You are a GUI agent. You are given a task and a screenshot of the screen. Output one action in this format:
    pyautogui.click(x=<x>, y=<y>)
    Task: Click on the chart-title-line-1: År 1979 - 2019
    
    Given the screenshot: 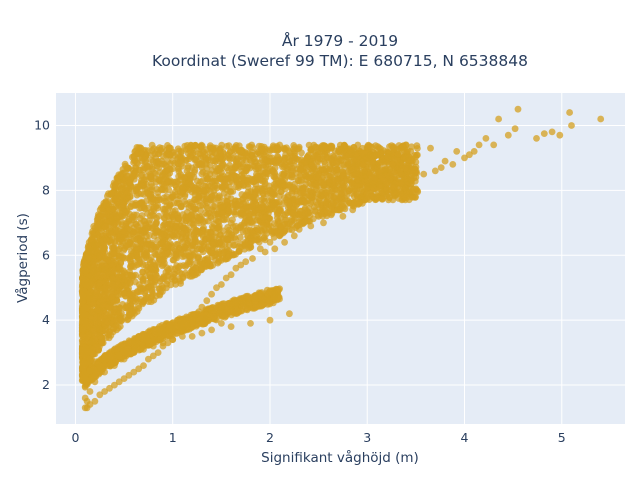 What is the action you would take?
    pyautogui.click(x=340, y=40)
    